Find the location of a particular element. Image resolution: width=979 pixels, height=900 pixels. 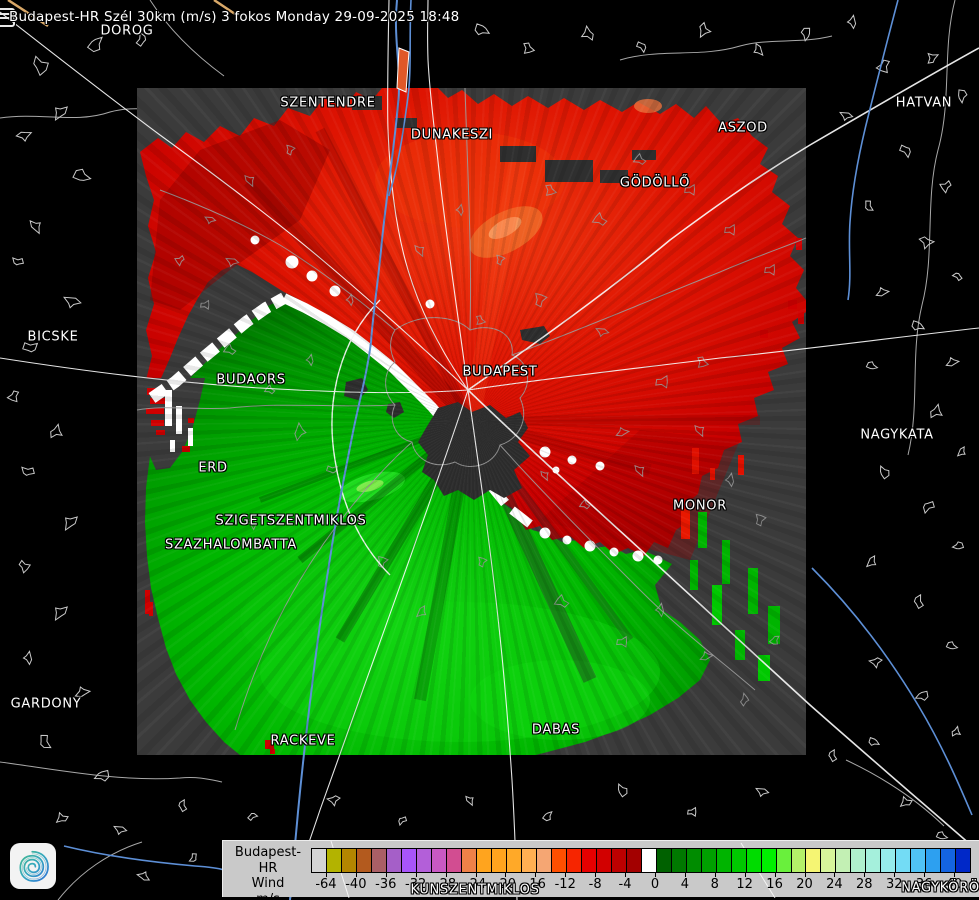

color-scale-bar is located at coordinates (641, 860).